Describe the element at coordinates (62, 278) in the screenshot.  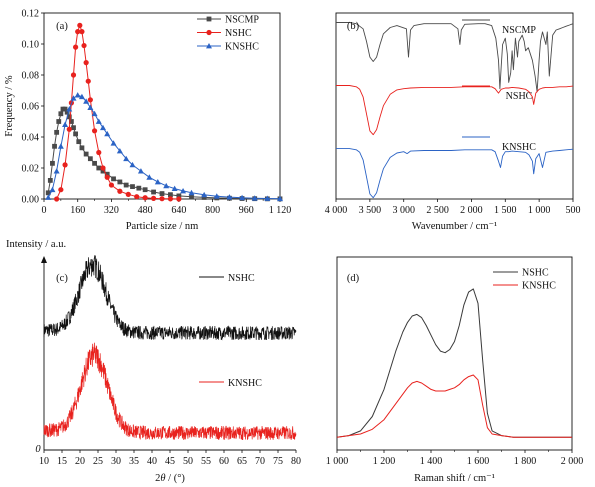
I see `panel-c-label: (c)` at that location.